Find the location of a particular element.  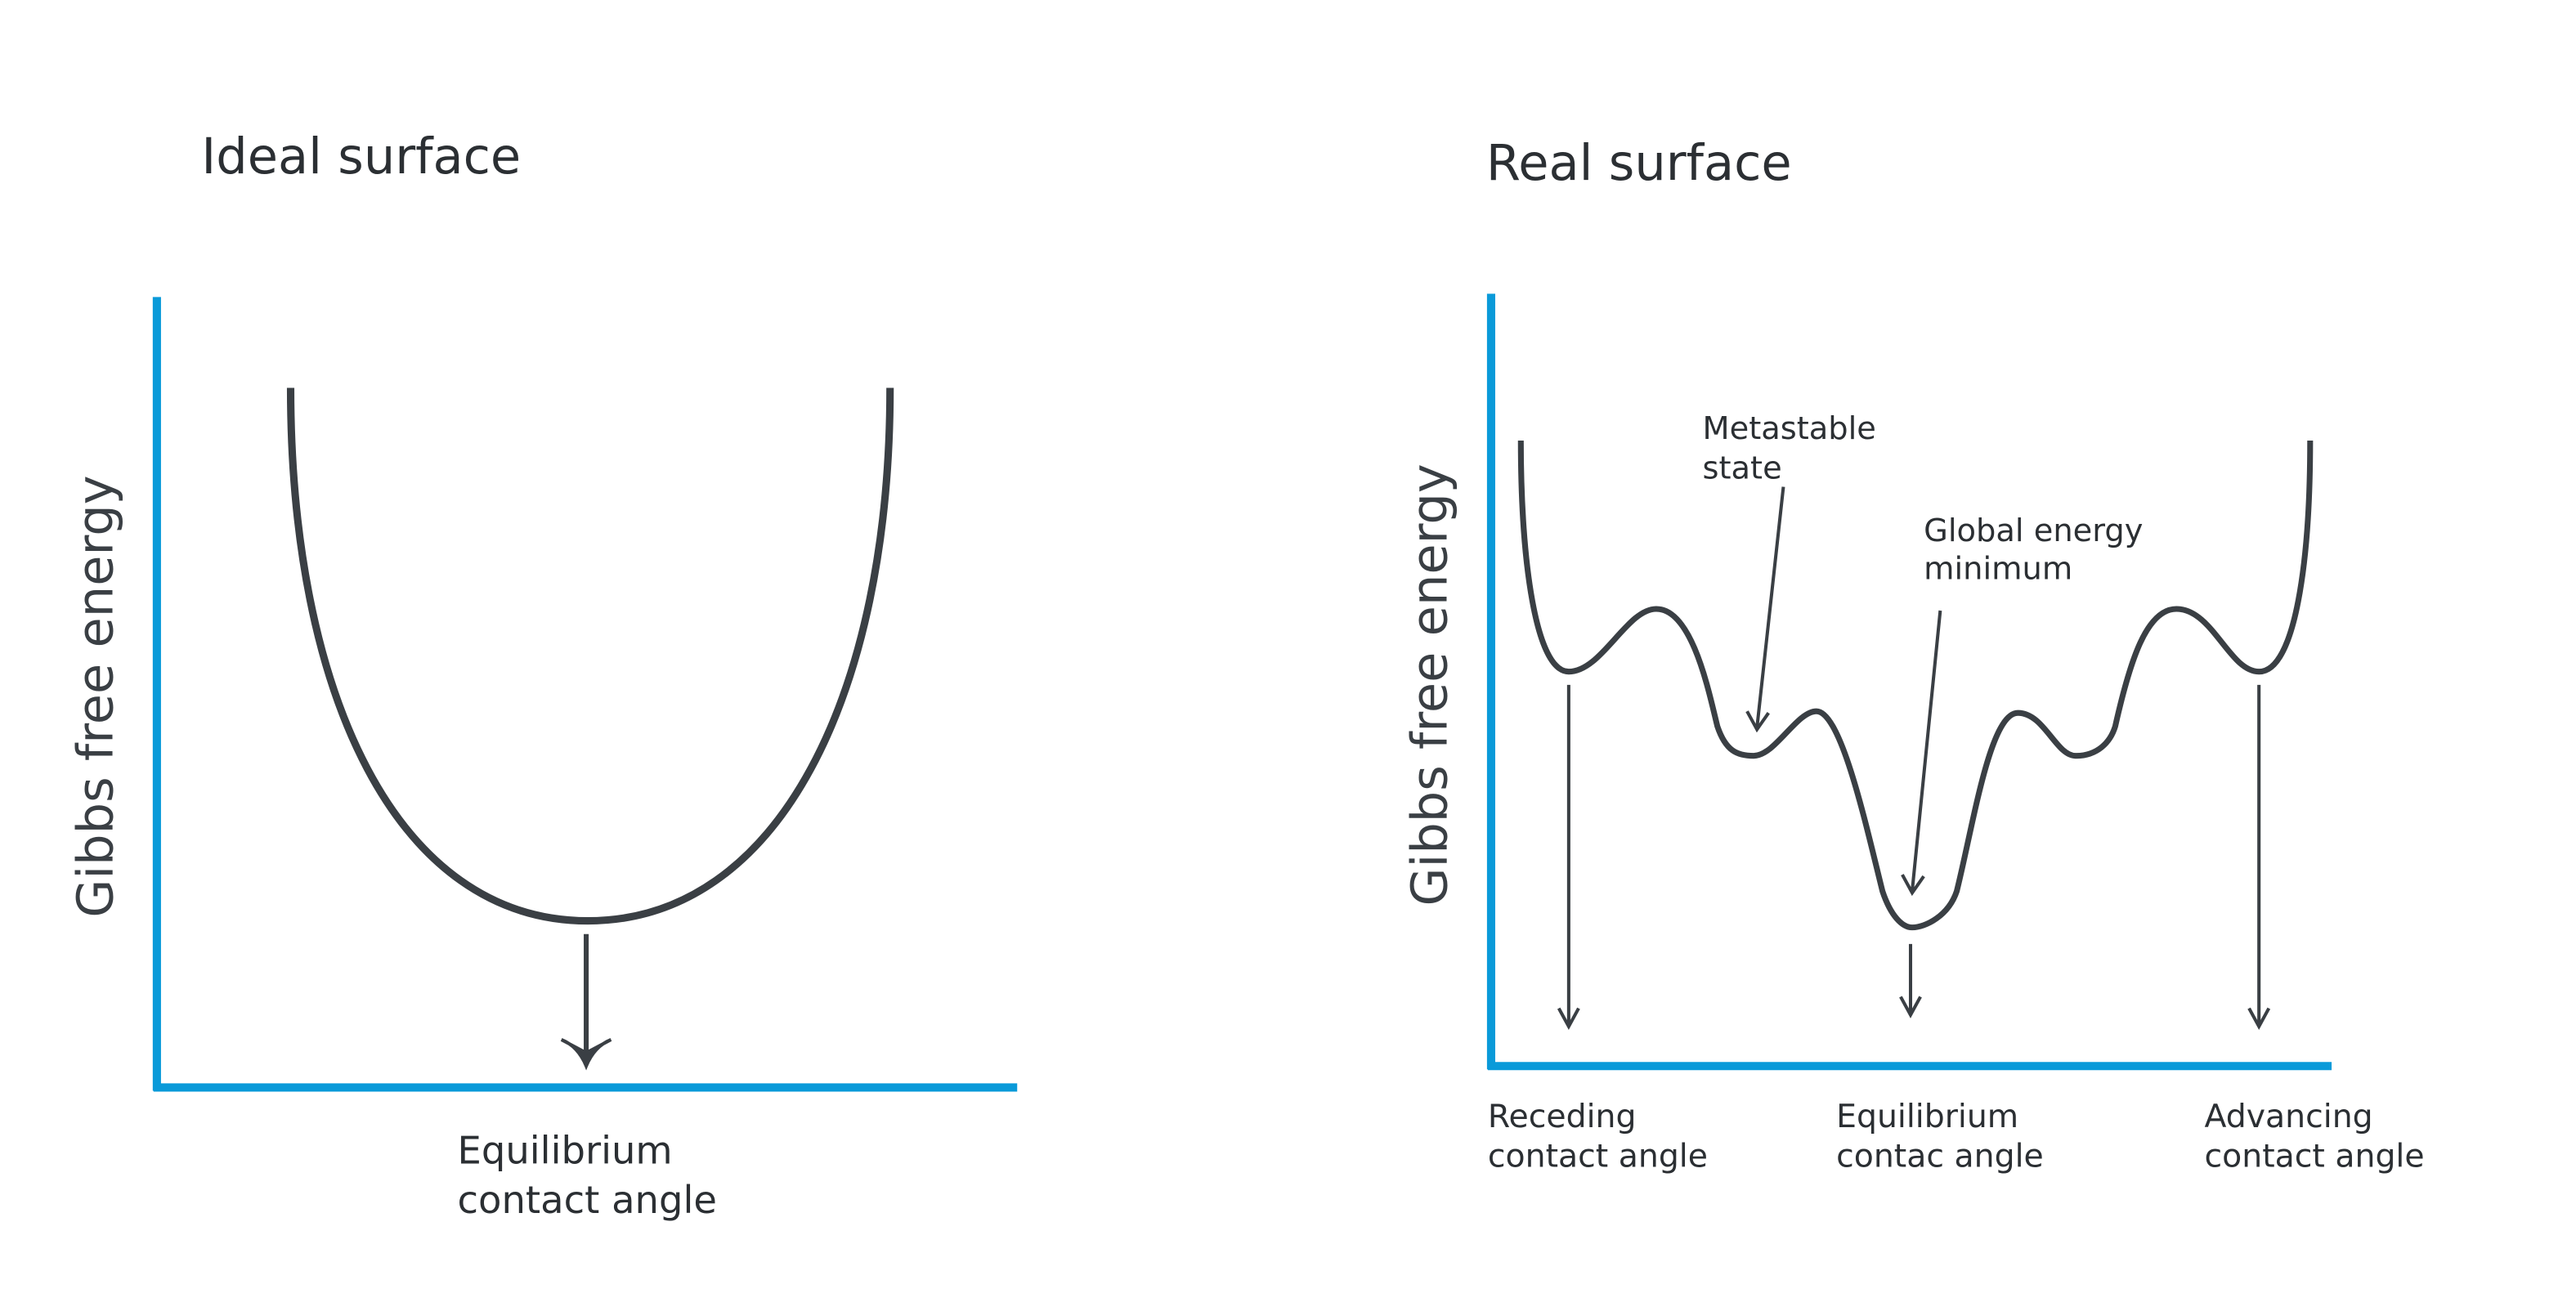

ideal-surface-title: Ideal surface is located at coordinates (361, 157).